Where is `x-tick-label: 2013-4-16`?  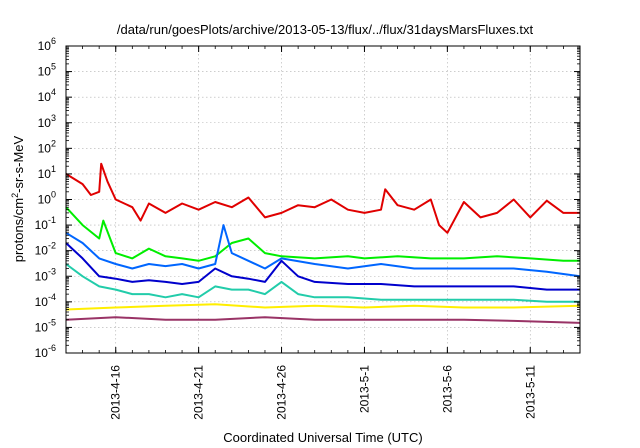
x-tick-label: 2013-4-16 is located at coordinates (116, 392).